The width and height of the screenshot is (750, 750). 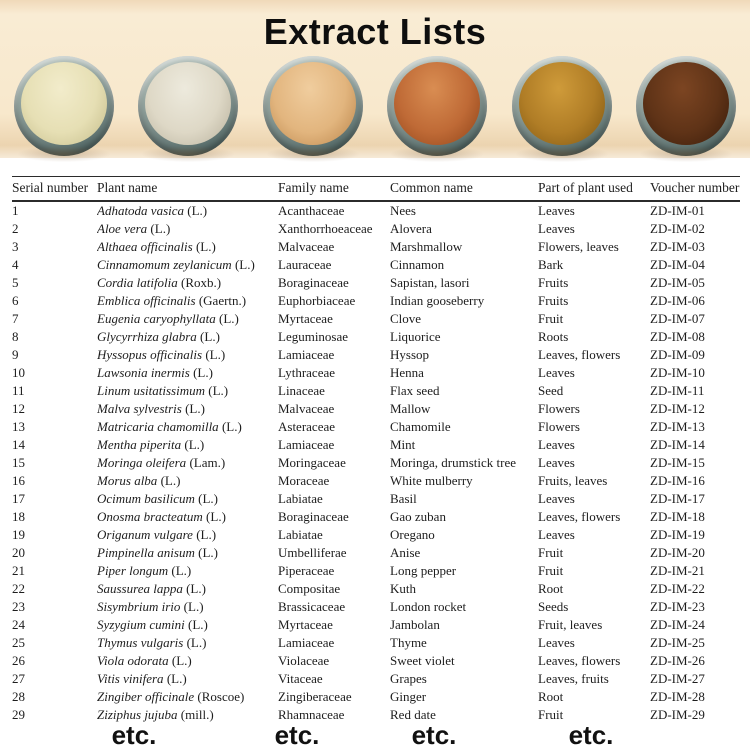 I want to click on cell-serial: 28, so click(x=18, y=696).